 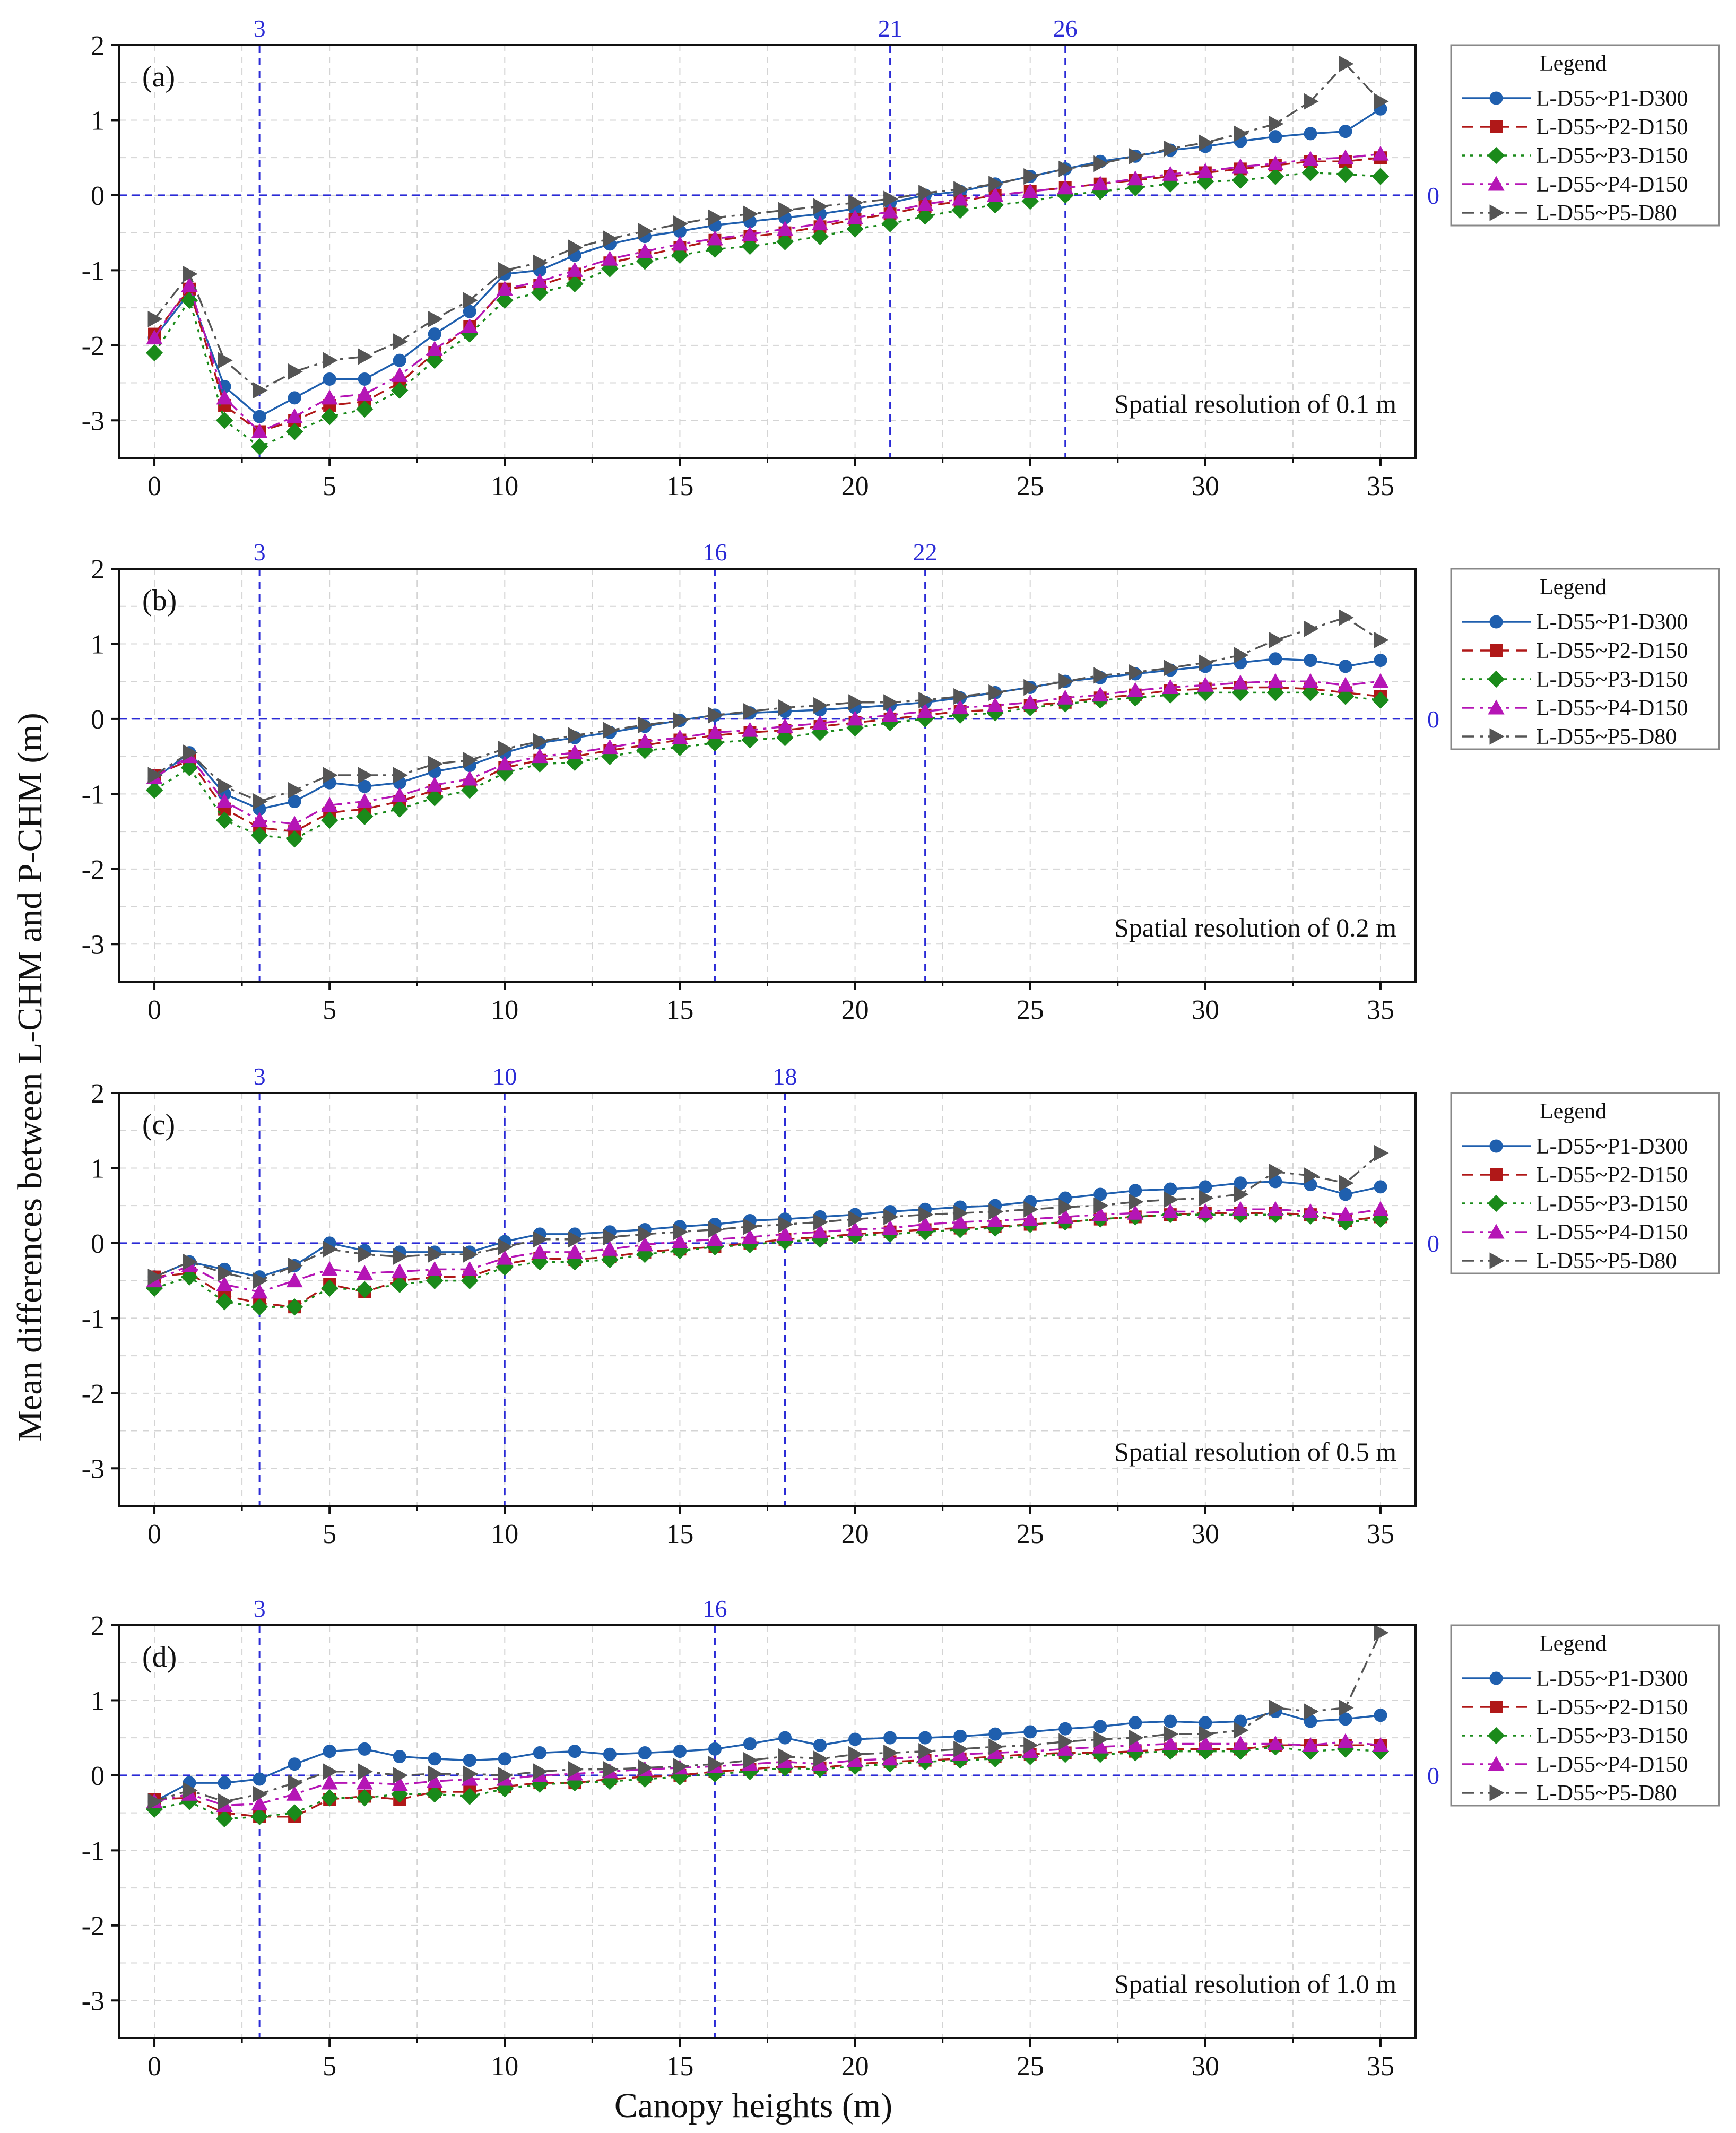 I want to click on legend-entry: L-D55~P1-D300, so click(x=1575, y=99).